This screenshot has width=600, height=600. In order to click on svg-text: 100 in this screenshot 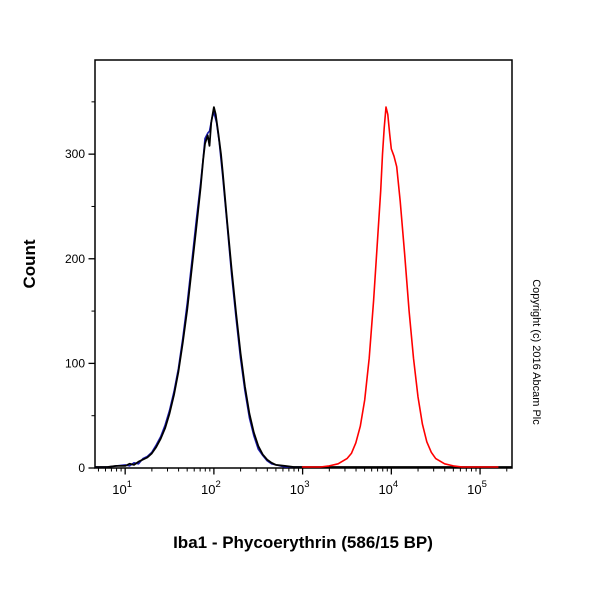, I will do `click(75, 363)`.